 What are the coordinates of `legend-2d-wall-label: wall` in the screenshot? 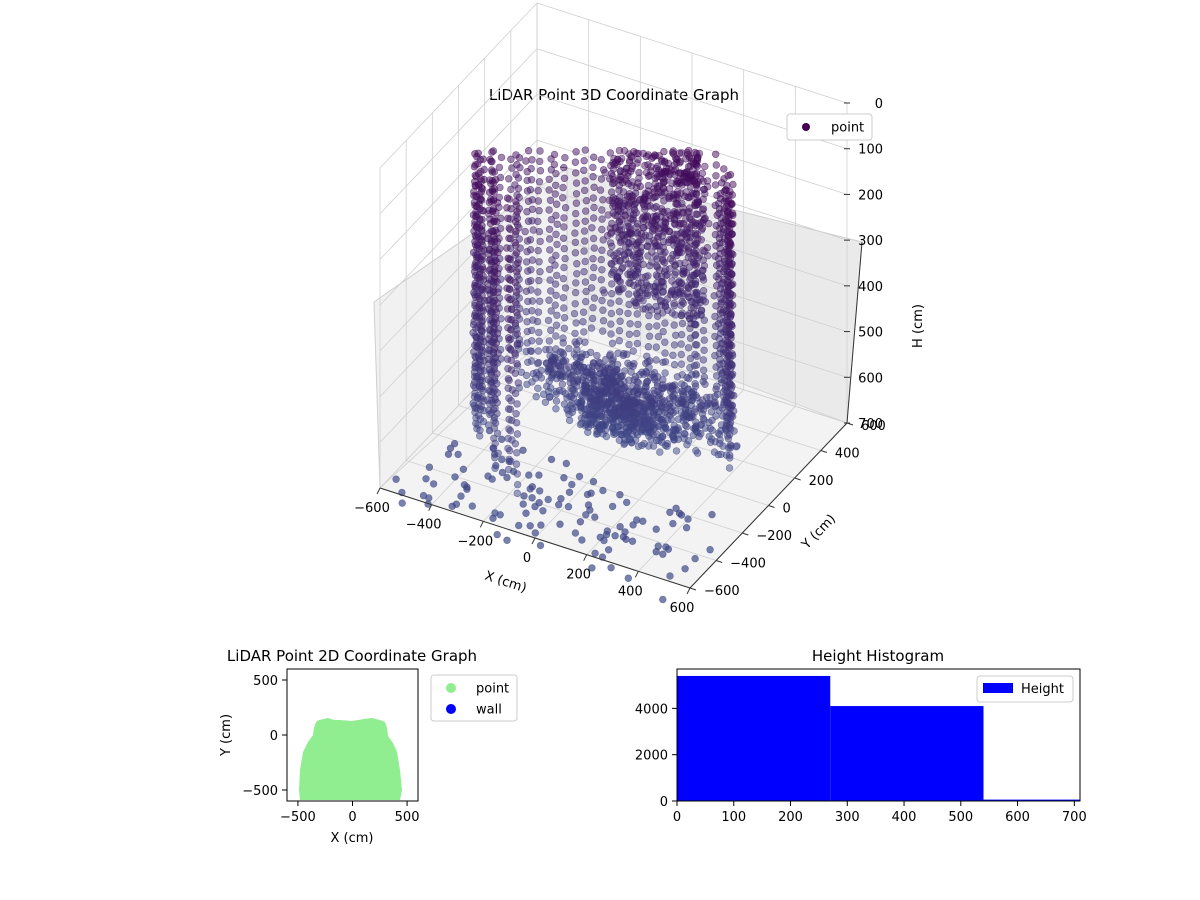 It's located at (489, 710).